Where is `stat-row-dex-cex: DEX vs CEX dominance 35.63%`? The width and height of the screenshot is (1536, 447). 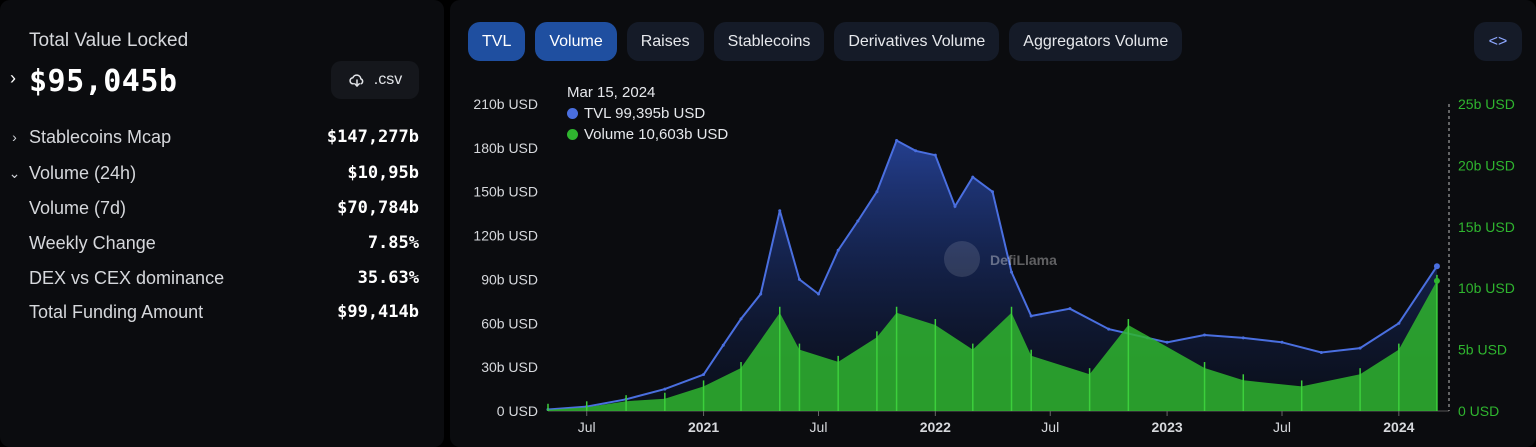
stat-row-dex-cex: DEX vs CEX dominance 35.63% is located at coordinates (215, 278).